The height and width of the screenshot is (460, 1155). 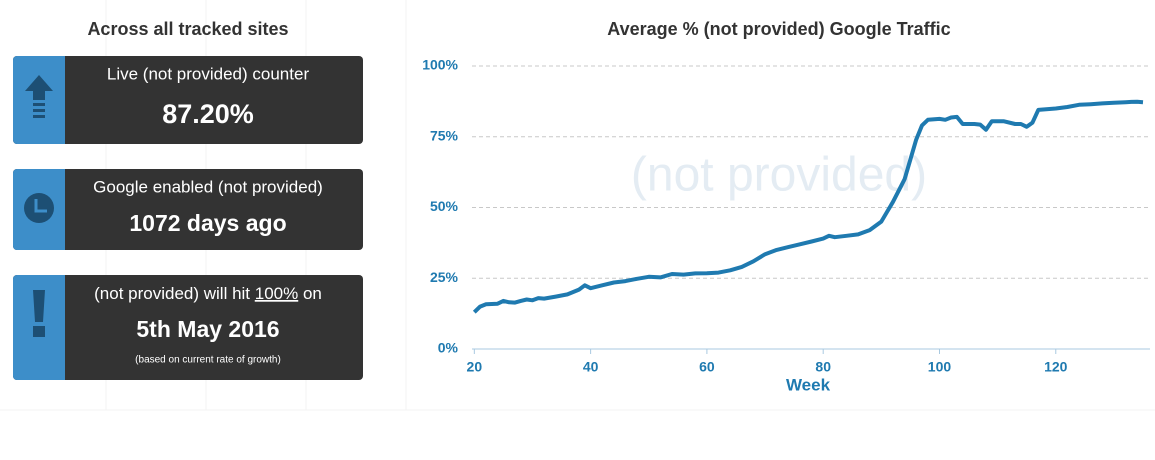 I want to click on x-tick-label: 40, so click(x=591, y=367).